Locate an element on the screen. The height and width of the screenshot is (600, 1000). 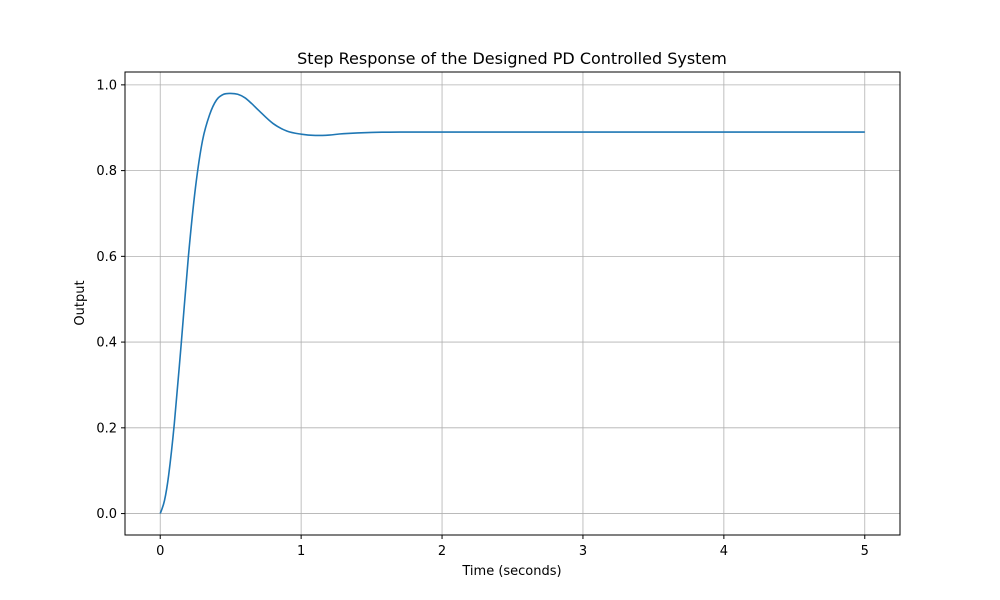
y-tick-label: 0.0 is located at coordinates (106, 514).